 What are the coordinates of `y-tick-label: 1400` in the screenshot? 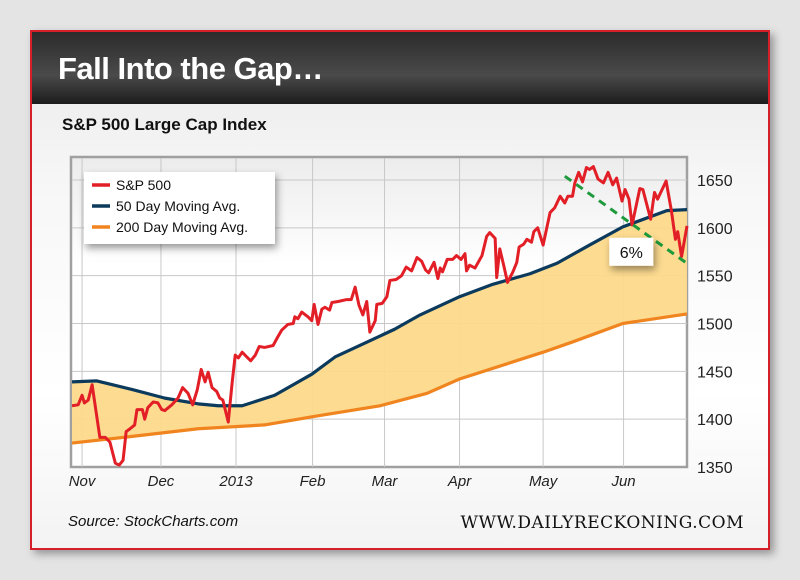 It's located at (715, 420).